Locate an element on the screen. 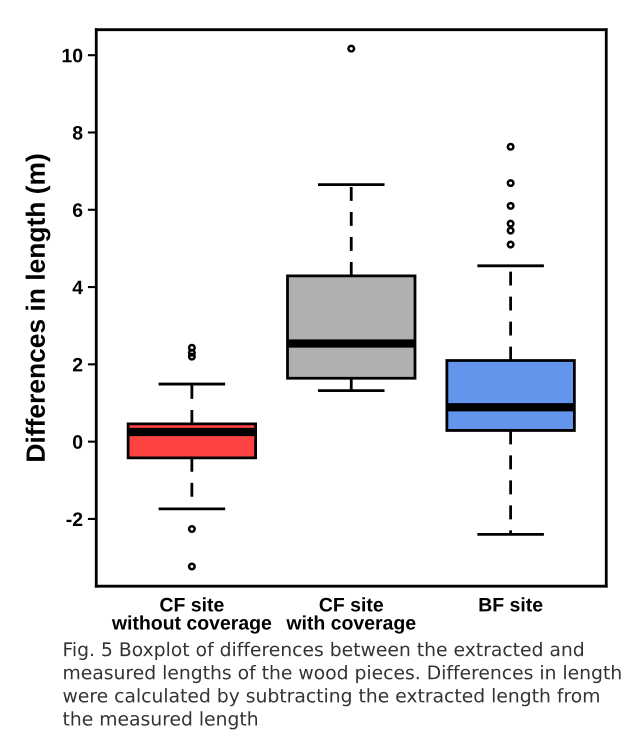 This screenshot has width=625, height=742. x-tick-label: CF site with coverage is located at coordinates (351, 615).